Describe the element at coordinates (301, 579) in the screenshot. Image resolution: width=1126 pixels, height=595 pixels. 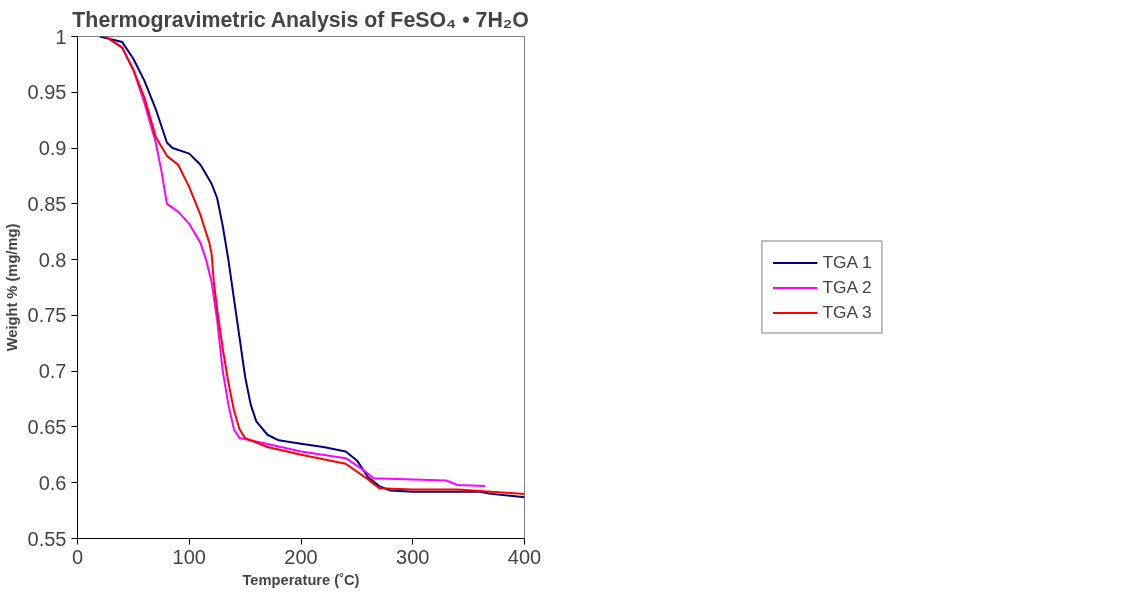
I see `x-axis-title: Temperature (˚C)` at that location.